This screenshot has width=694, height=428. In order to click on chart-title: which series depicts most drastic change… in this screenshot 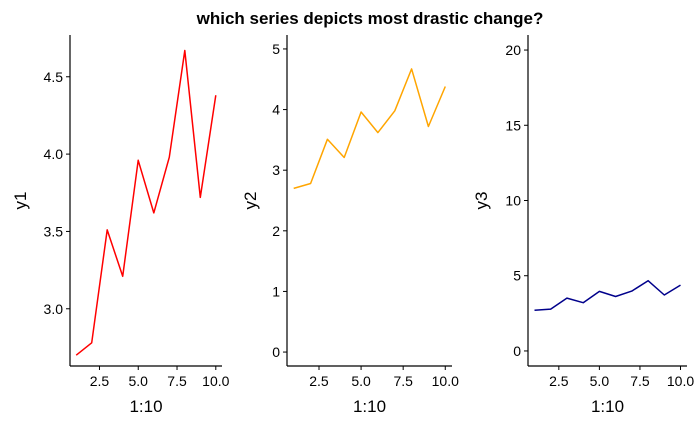, I will do `click(370, 18)`.